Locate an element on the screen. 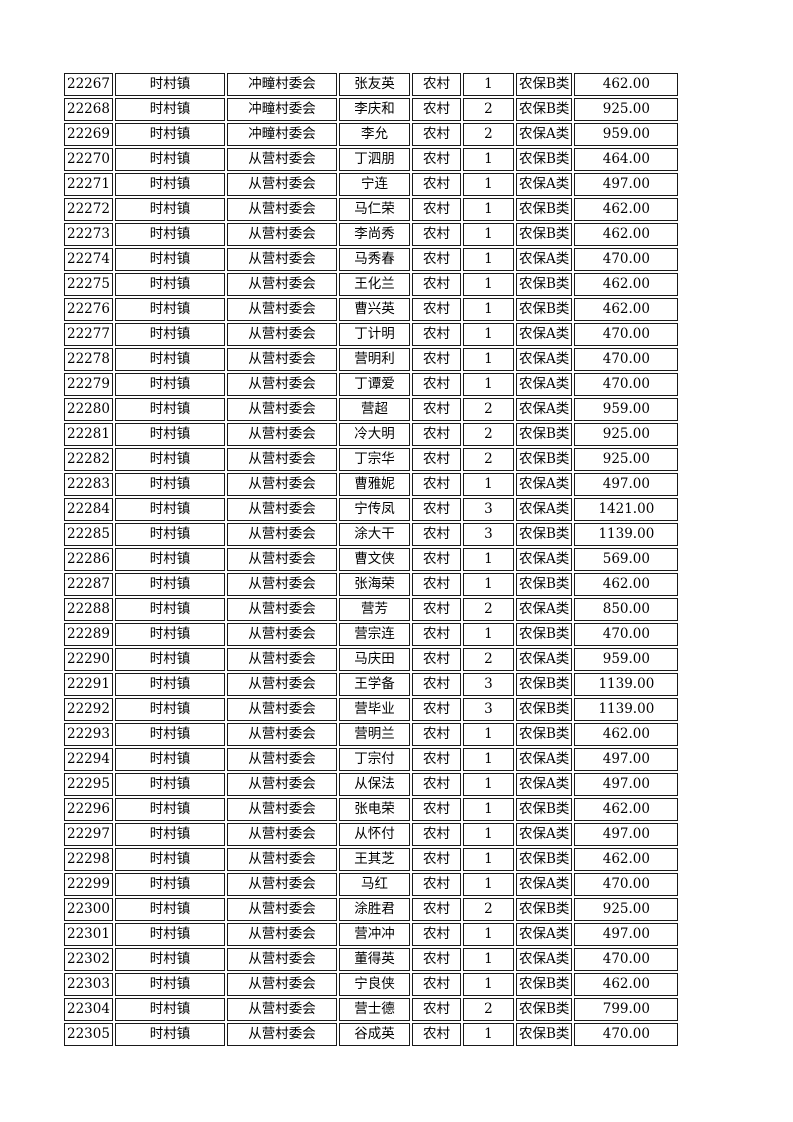 The height and width of the screenshot is (1122, 793). cell-record-id: 22287 is located at coordinates (88, 584).